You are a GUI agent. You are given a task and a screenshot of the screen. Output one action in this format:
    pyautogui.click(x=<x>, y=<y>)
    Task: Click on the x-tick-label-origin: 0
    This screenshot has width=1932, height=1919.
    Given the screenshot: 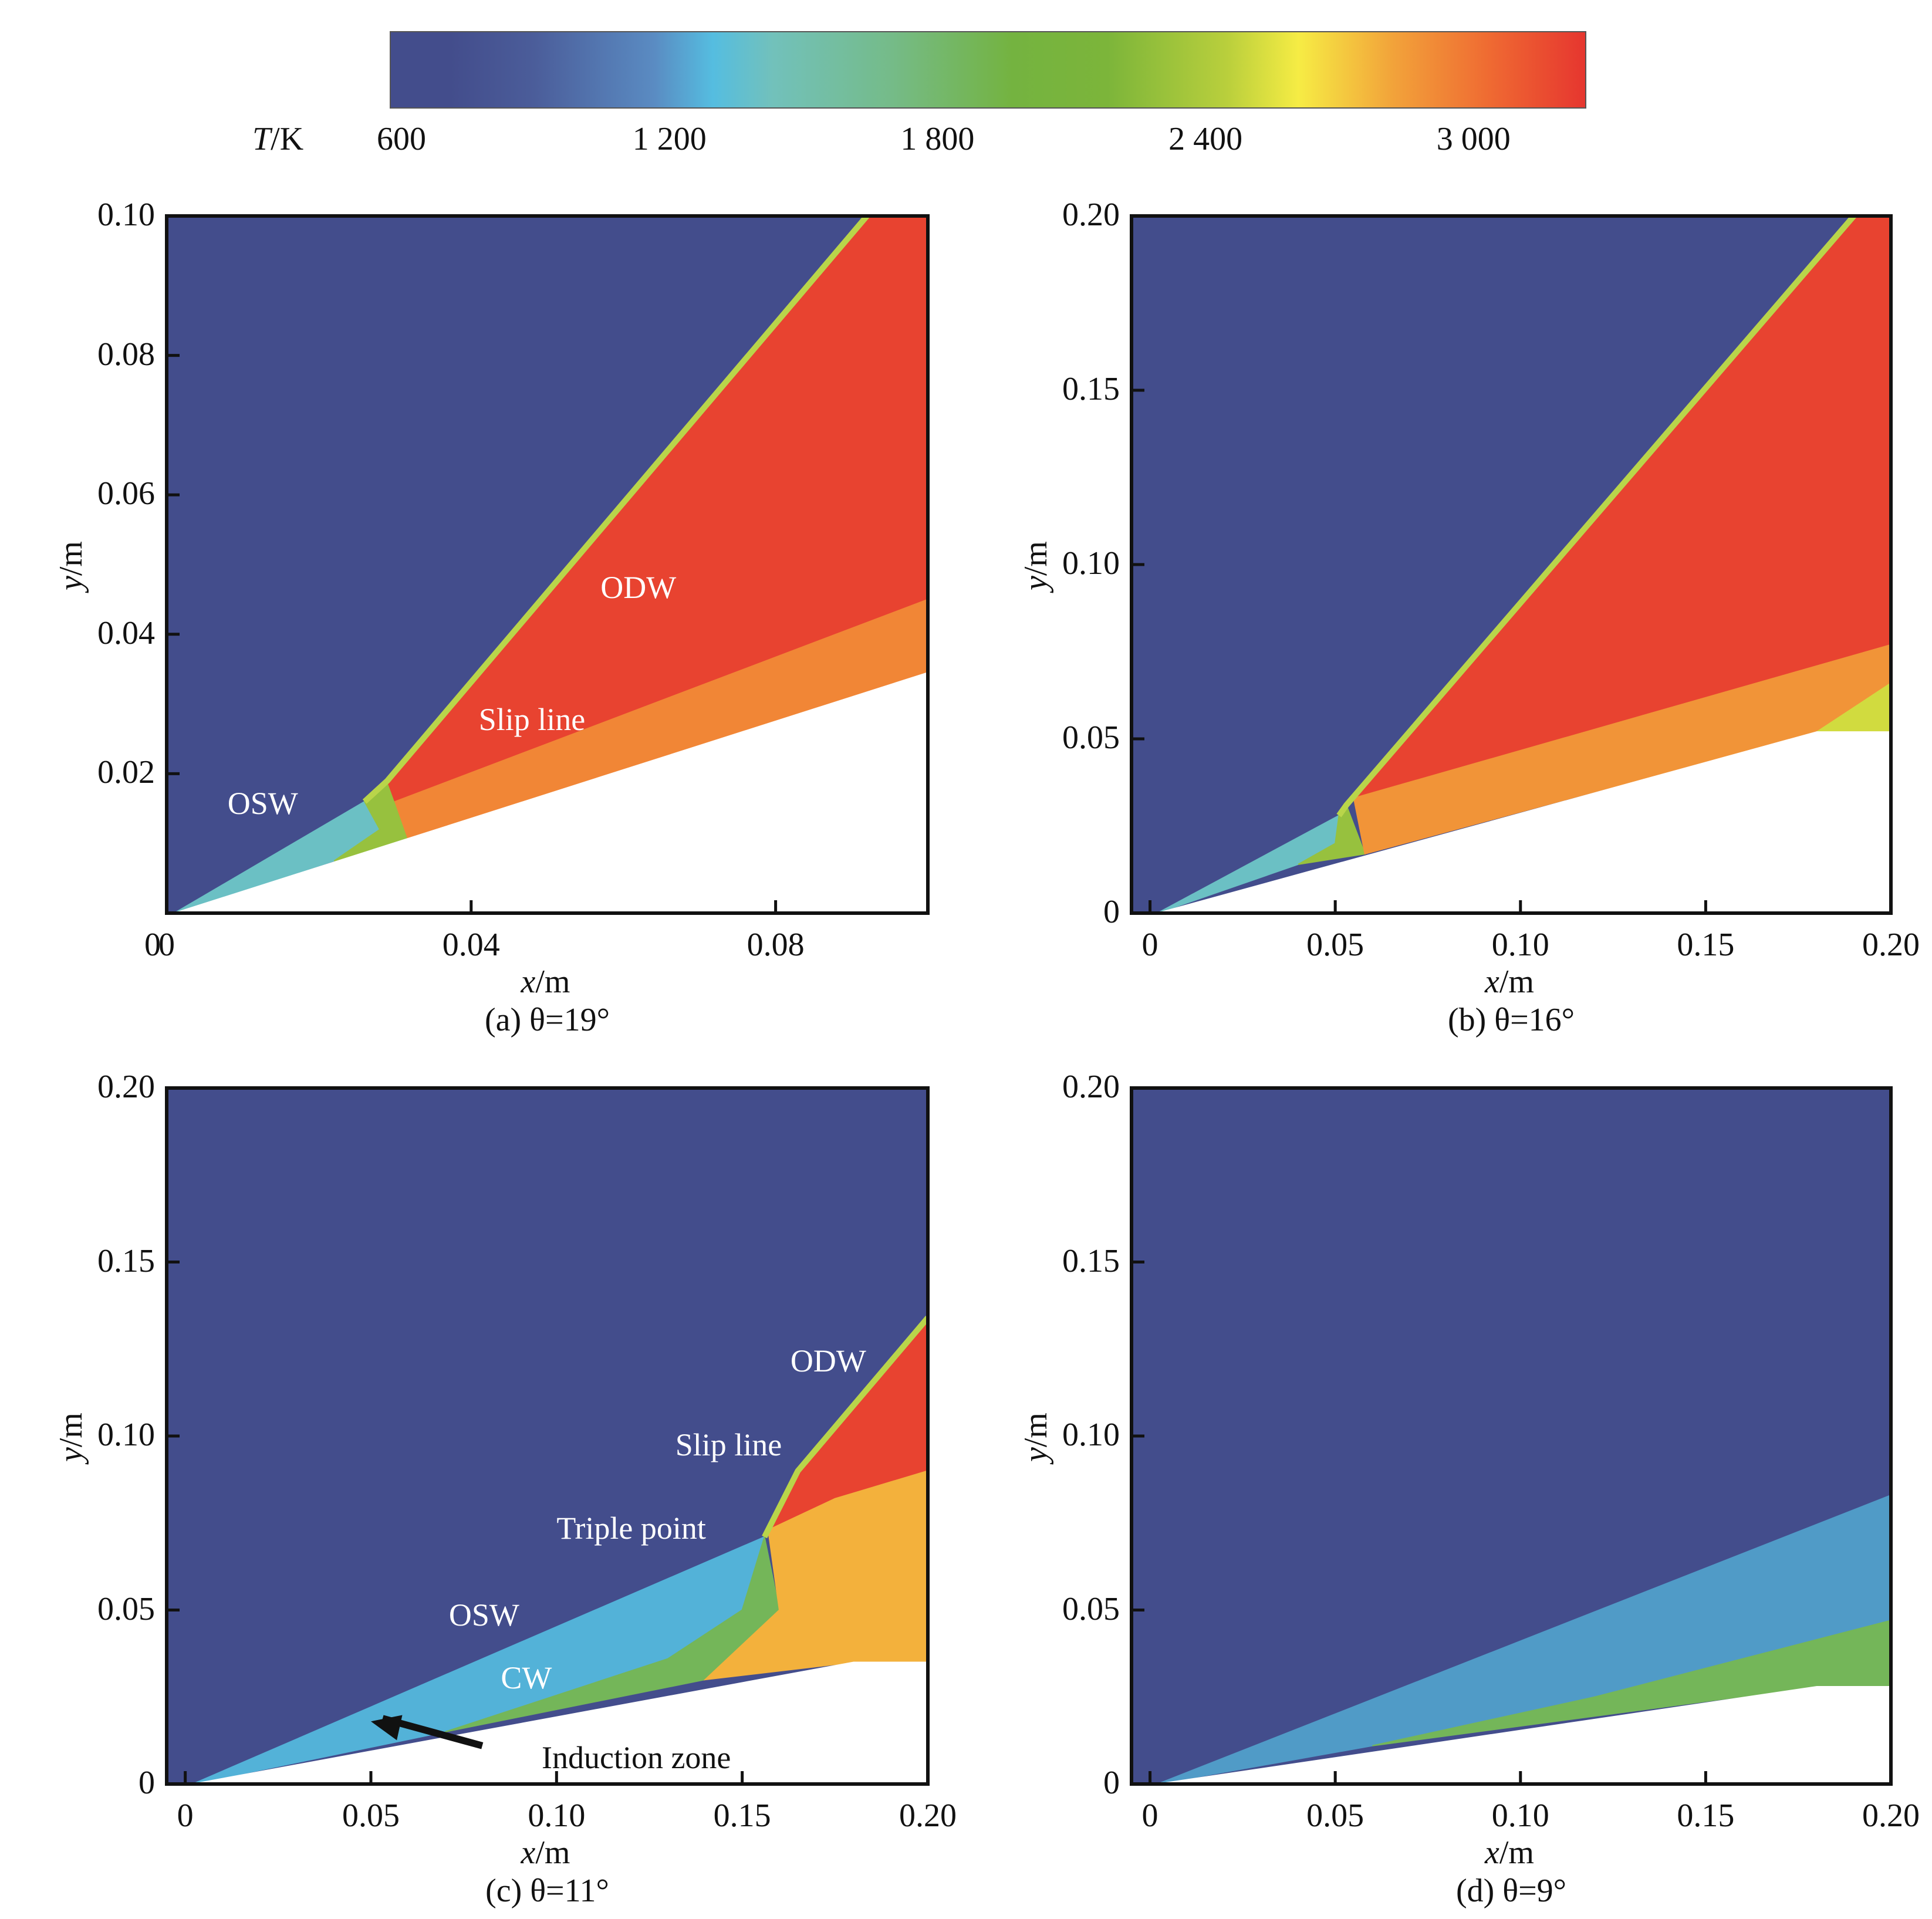 What is the action you would take?
    pyautogui.click(x=152, y=945)
    